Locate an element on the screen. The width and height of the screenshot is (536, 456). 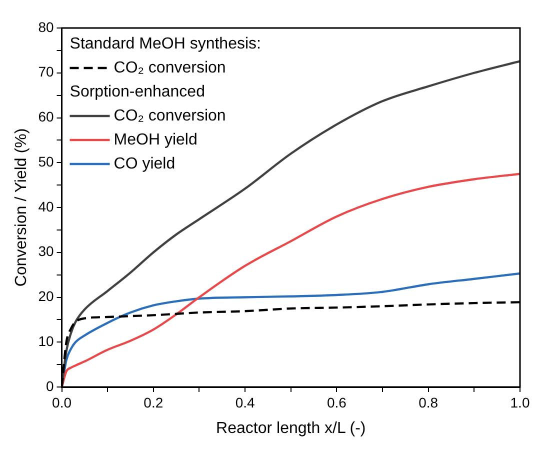
y-axis-title: Conversion / Yield (%) is located at coordinates (21, 207).